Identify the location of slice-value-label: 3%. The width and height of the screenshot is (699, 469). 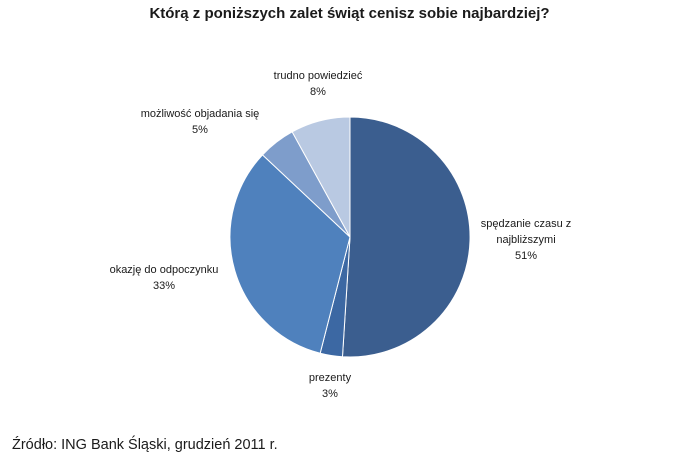
(330, 394).